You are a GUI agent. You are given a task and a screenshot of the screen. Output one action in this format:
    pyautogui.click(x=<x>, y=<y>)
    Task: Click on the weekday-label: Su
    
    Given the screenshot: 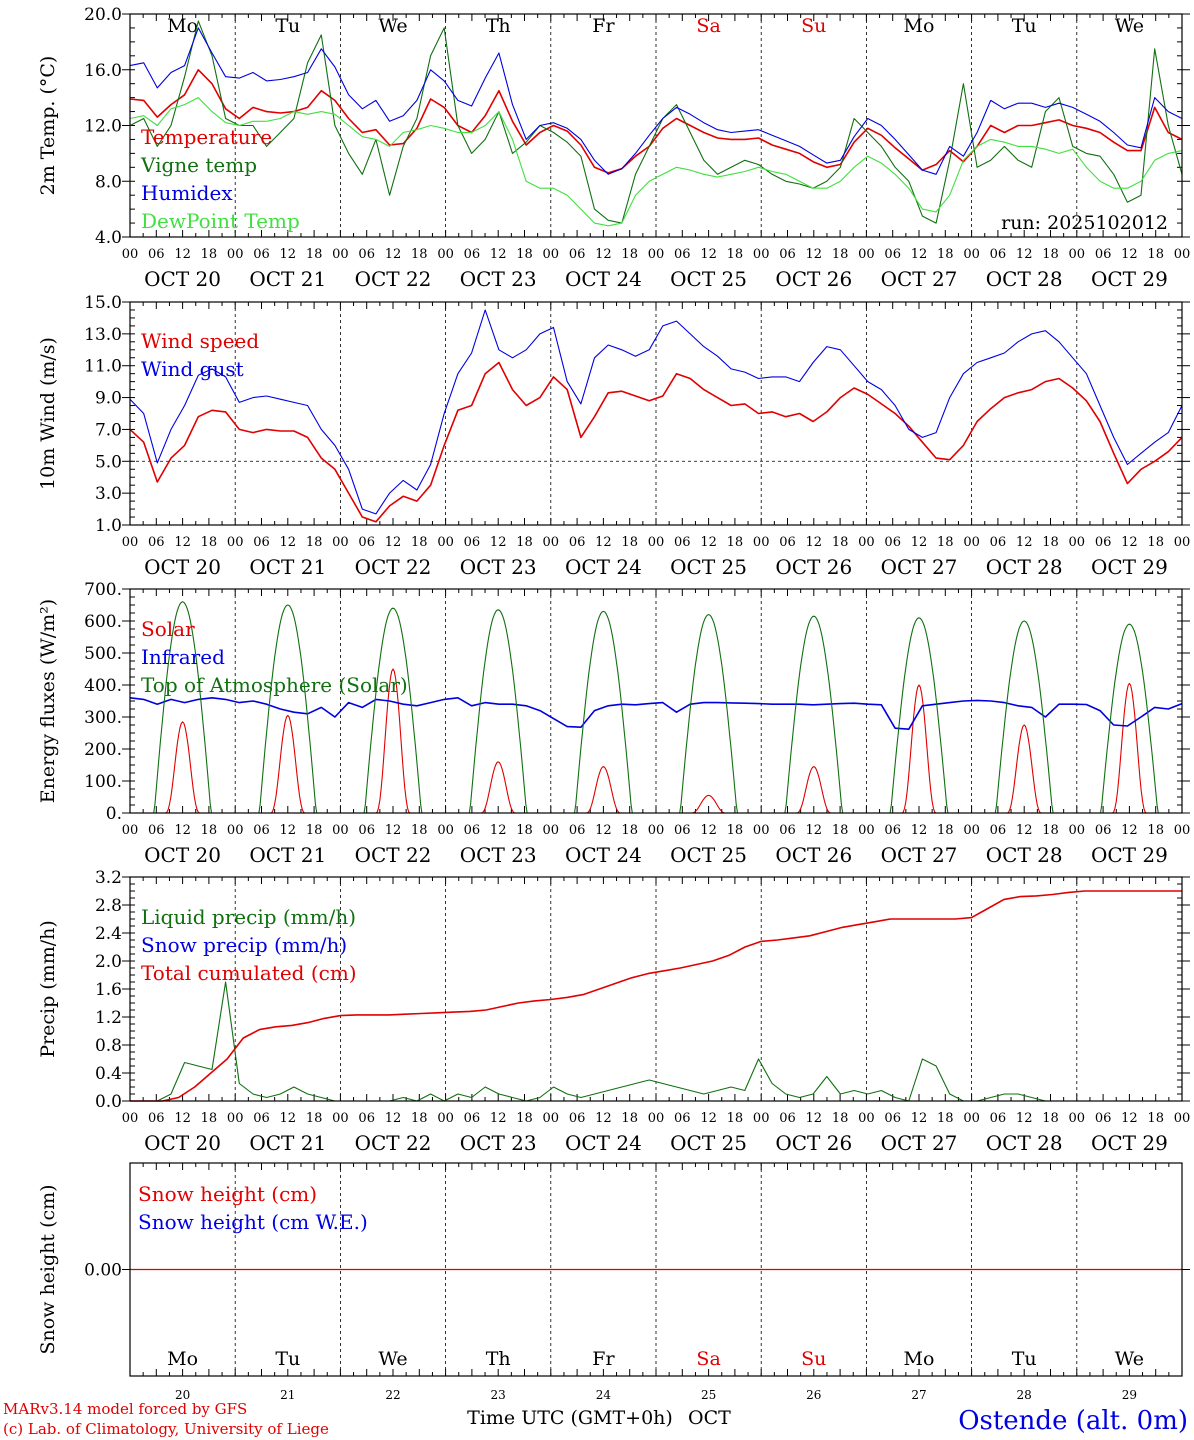 What is the action you would take?
    pyautogui.click(x=813, y=1359)
    